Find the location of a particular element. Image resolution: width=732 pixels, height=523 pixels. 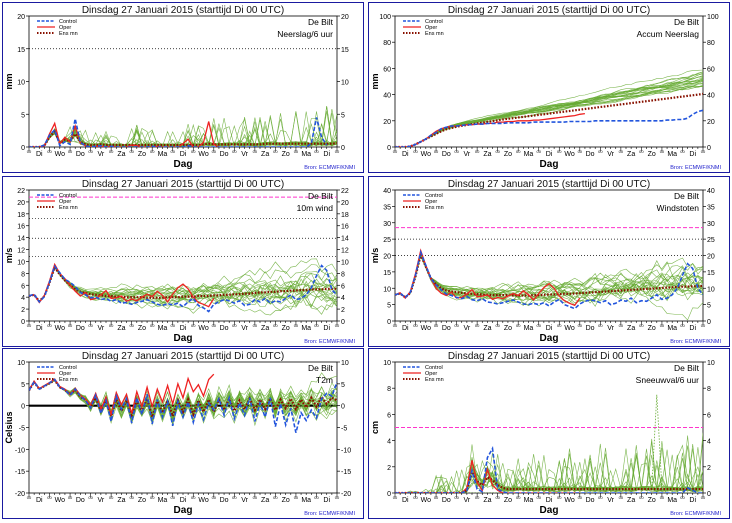

y-tick-label-right: 35 is located at coordinates (711, 207).